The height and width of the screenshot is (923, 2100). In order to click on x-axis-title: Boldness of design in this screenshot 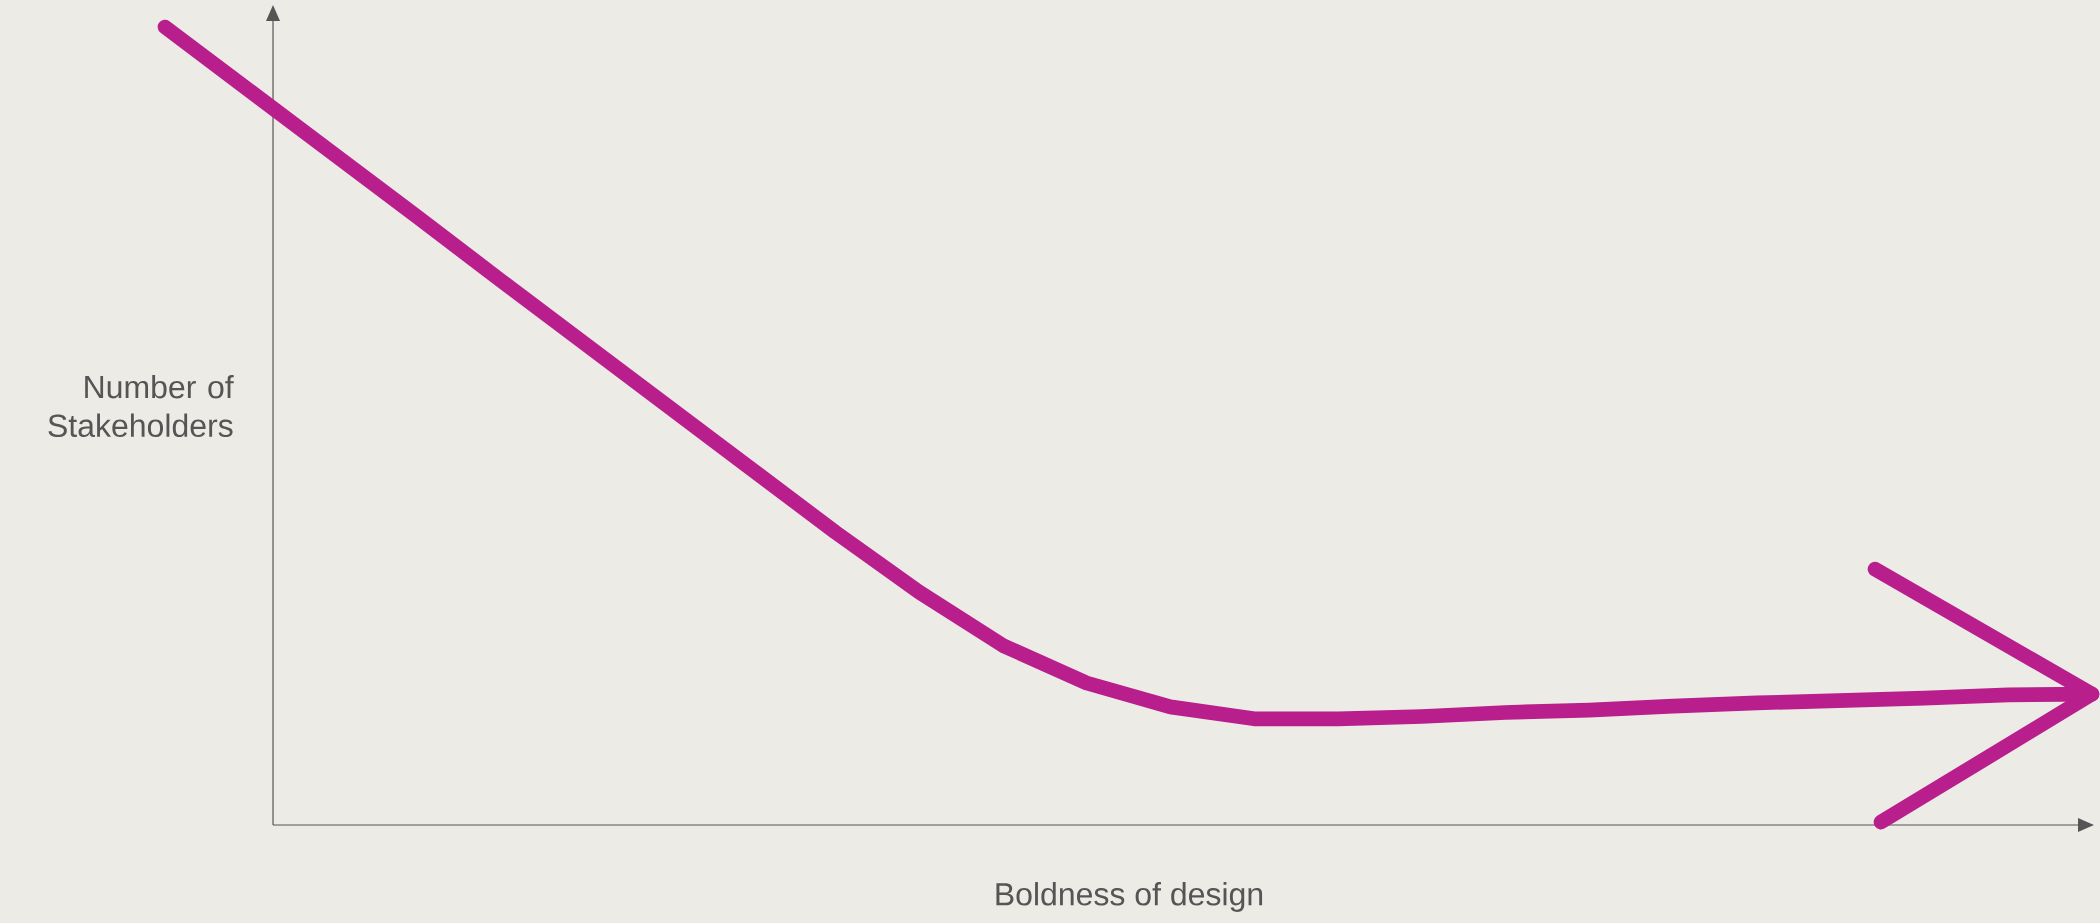, I will do `click(1129, 897)`.